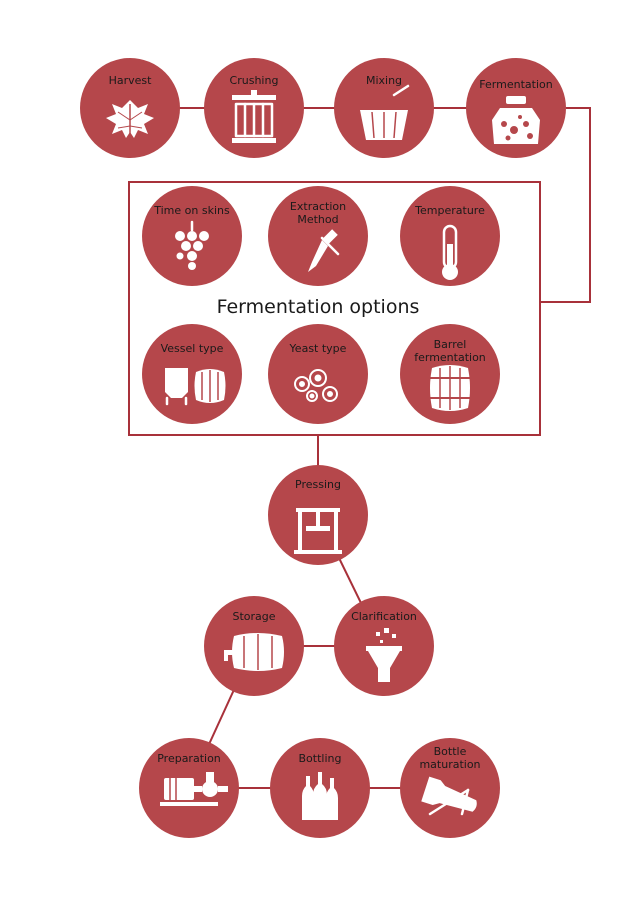 The width and height of the screenshot is (638, 902). I want to click on node-yeast-type-circle, so click(318, 374).